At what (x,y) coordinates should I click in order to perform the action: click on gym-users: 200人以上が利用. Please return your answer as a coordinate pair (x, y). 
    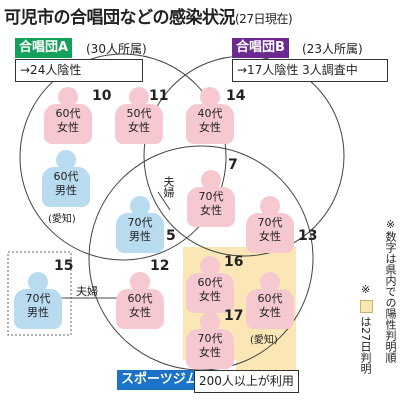
    Looking at the image, I should click on (246, 381).